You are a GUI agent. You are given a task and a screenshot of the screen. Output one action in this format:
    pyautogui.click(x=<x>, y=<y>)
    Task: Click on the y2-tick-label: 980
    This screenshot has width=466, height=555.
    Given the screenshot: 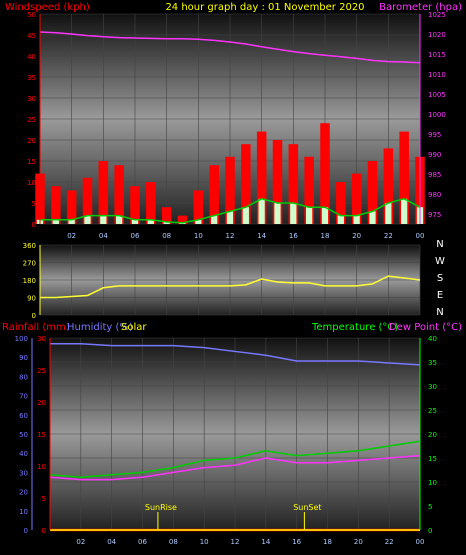 What is the action you would take?
    pyautogui.click(x=434, y=195)
    